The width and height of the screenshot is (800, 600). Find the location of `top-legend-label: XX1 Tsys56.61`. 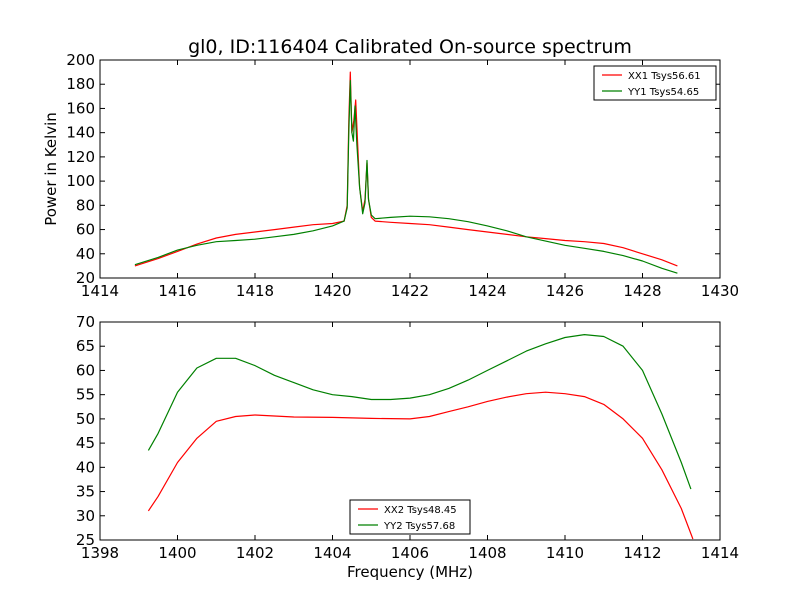

top-legend-label: XX1 Tsys56.61 is located at coordinates (664, 76).